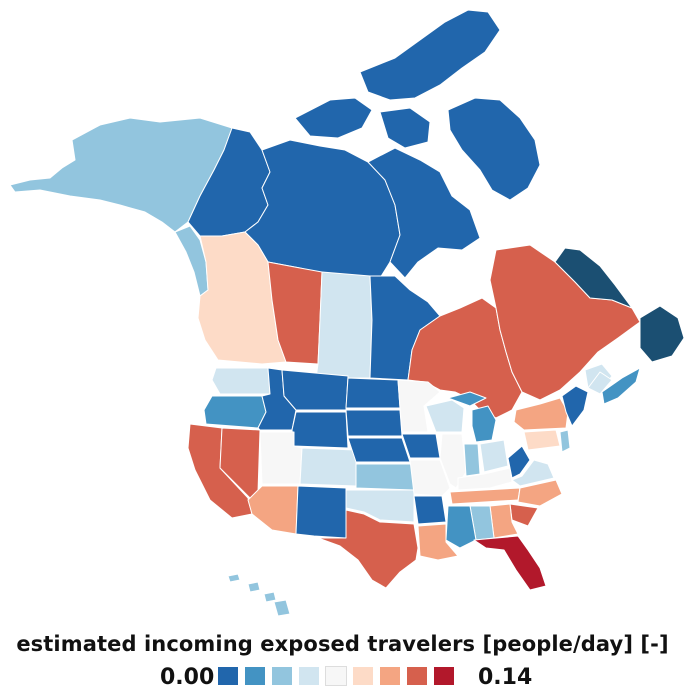 This screenshot has width=685, height=691. Describe the element at coordinates (541, 414) in the screenshot. I see `region-new-york` at that location.